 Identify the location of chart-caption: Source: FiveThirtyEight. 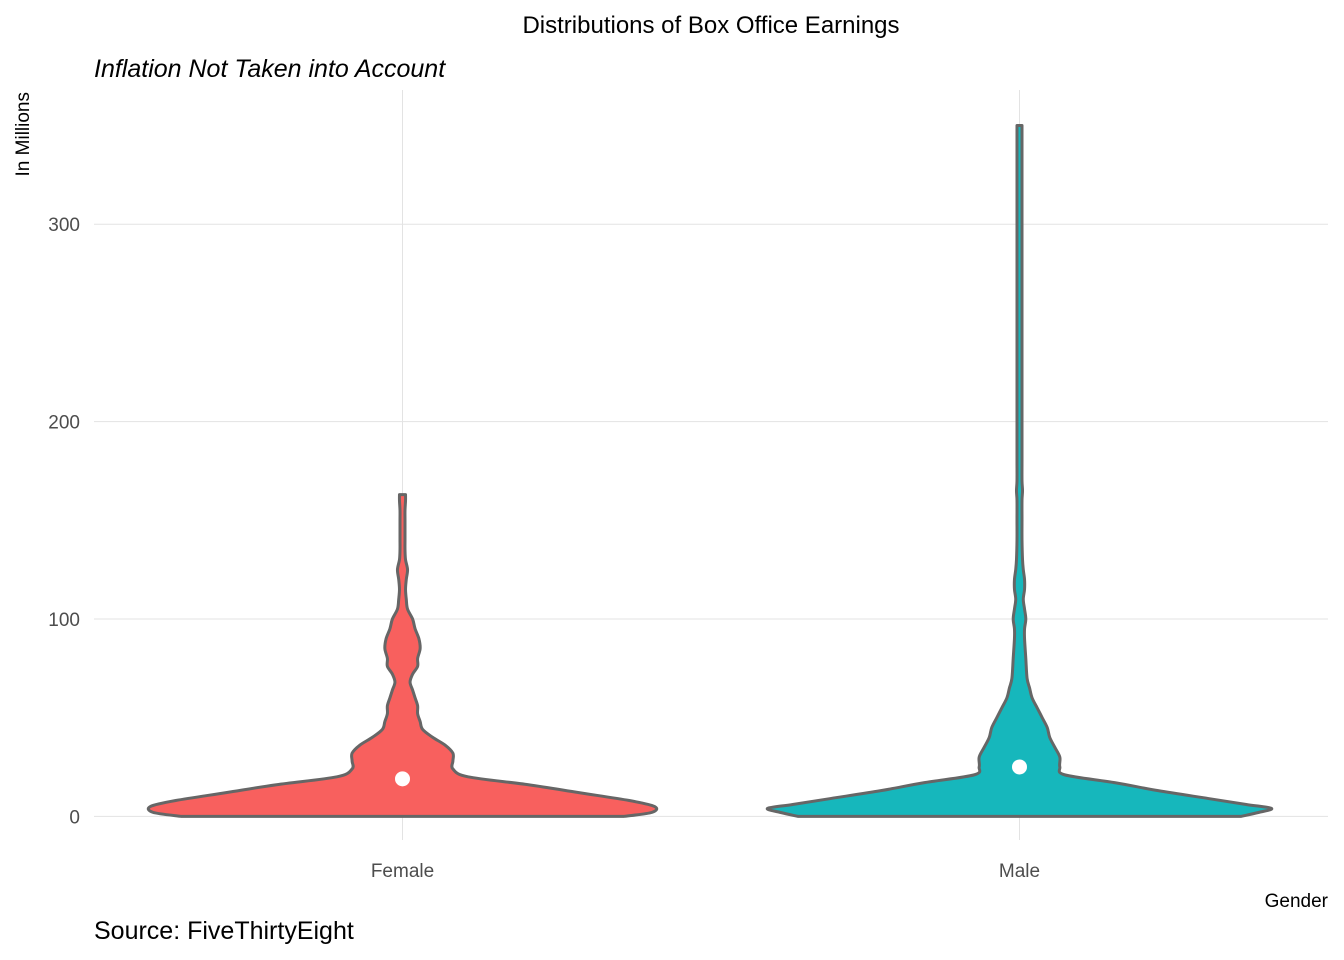
(224, 931).